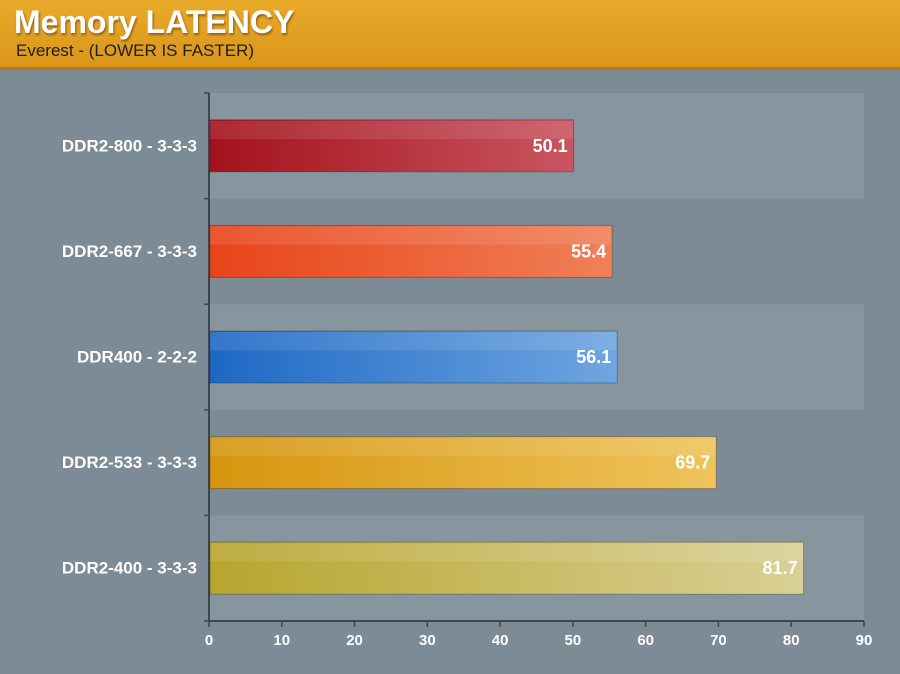 This screenshot has width=900, height=674. Describe the element at coordinates (550, 146) in the screenshot. I see `bar-value-label: 50.1` at that location.